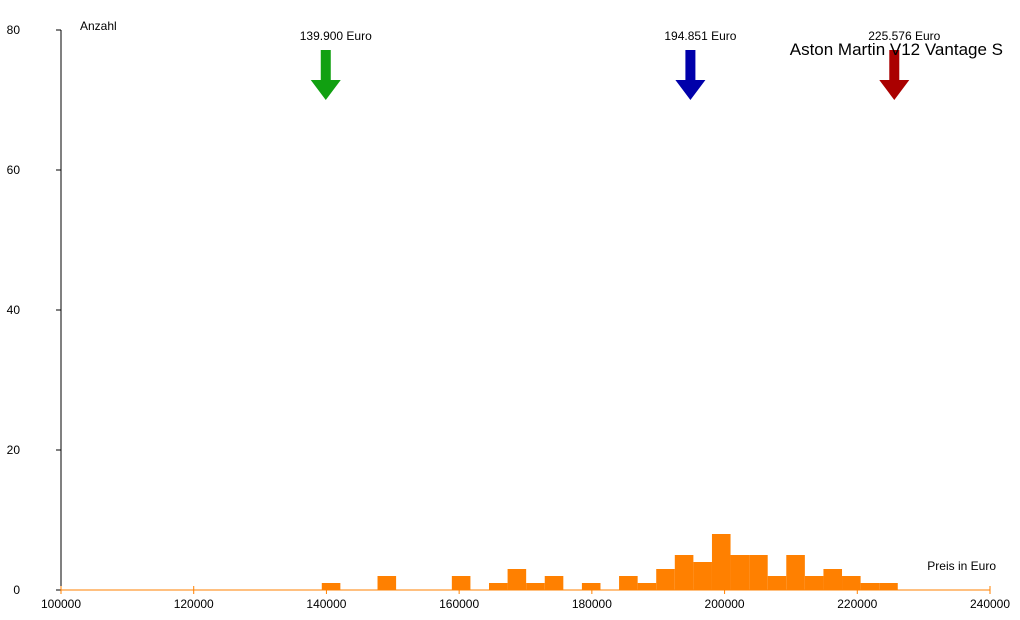 The width and height of the screenshot is (1020, 620). Describe the element at coordinates (14, 30) in the screenshot. I see `y-tick-label: 80` at that location.